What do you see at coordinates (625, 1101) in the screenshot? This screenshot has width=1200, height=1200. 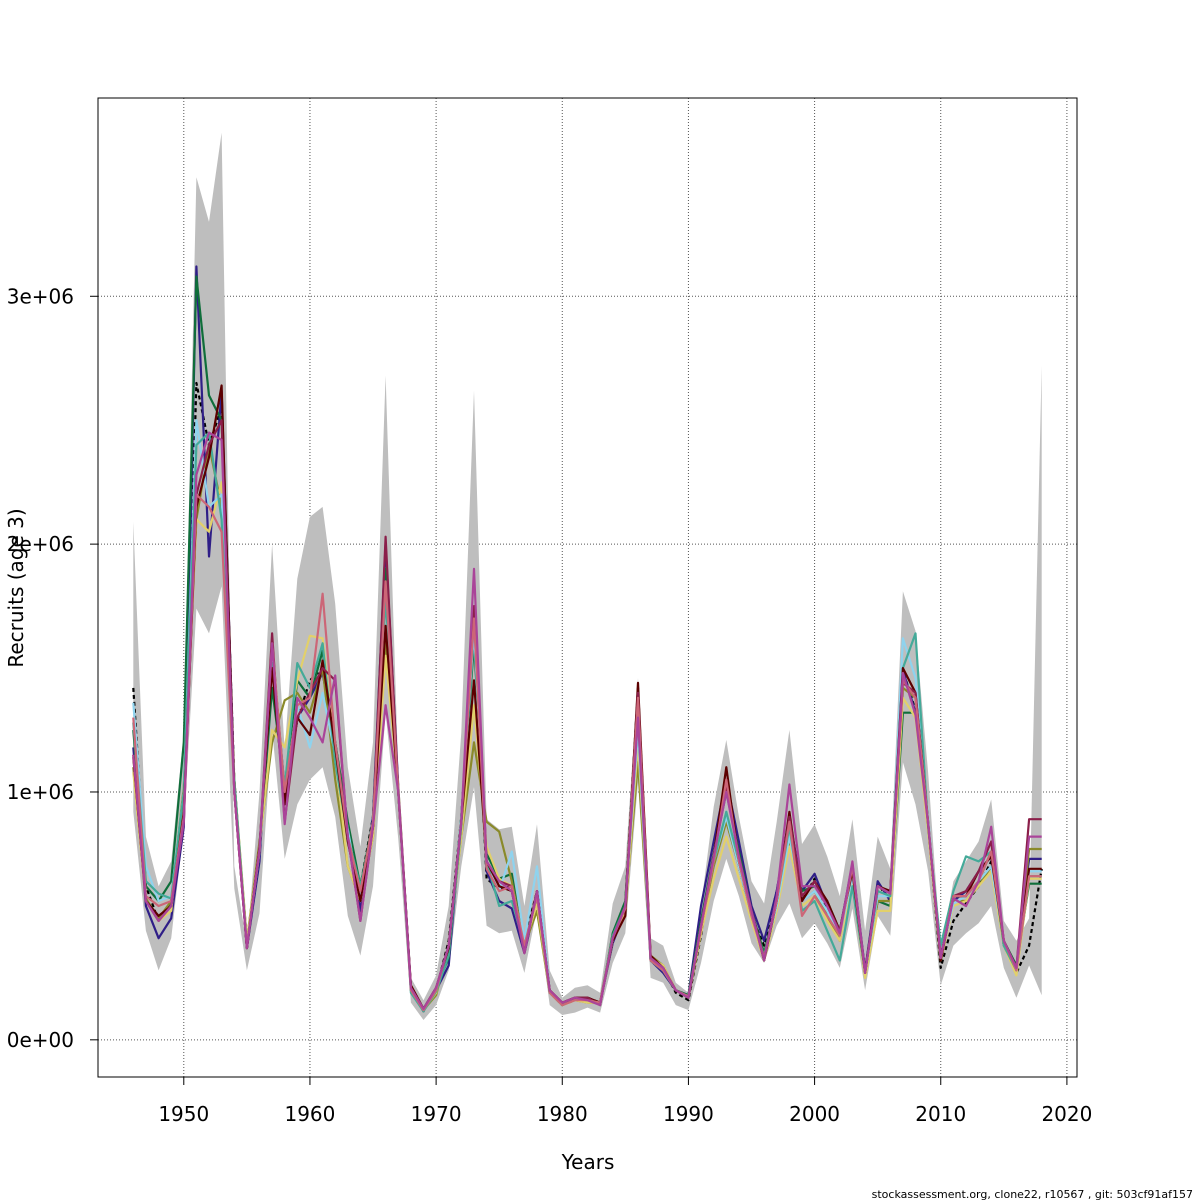 I see `x-axis: 1950 1960 1970 1980 1990 2000 2010 2020` at bounding box center [625, 1101].